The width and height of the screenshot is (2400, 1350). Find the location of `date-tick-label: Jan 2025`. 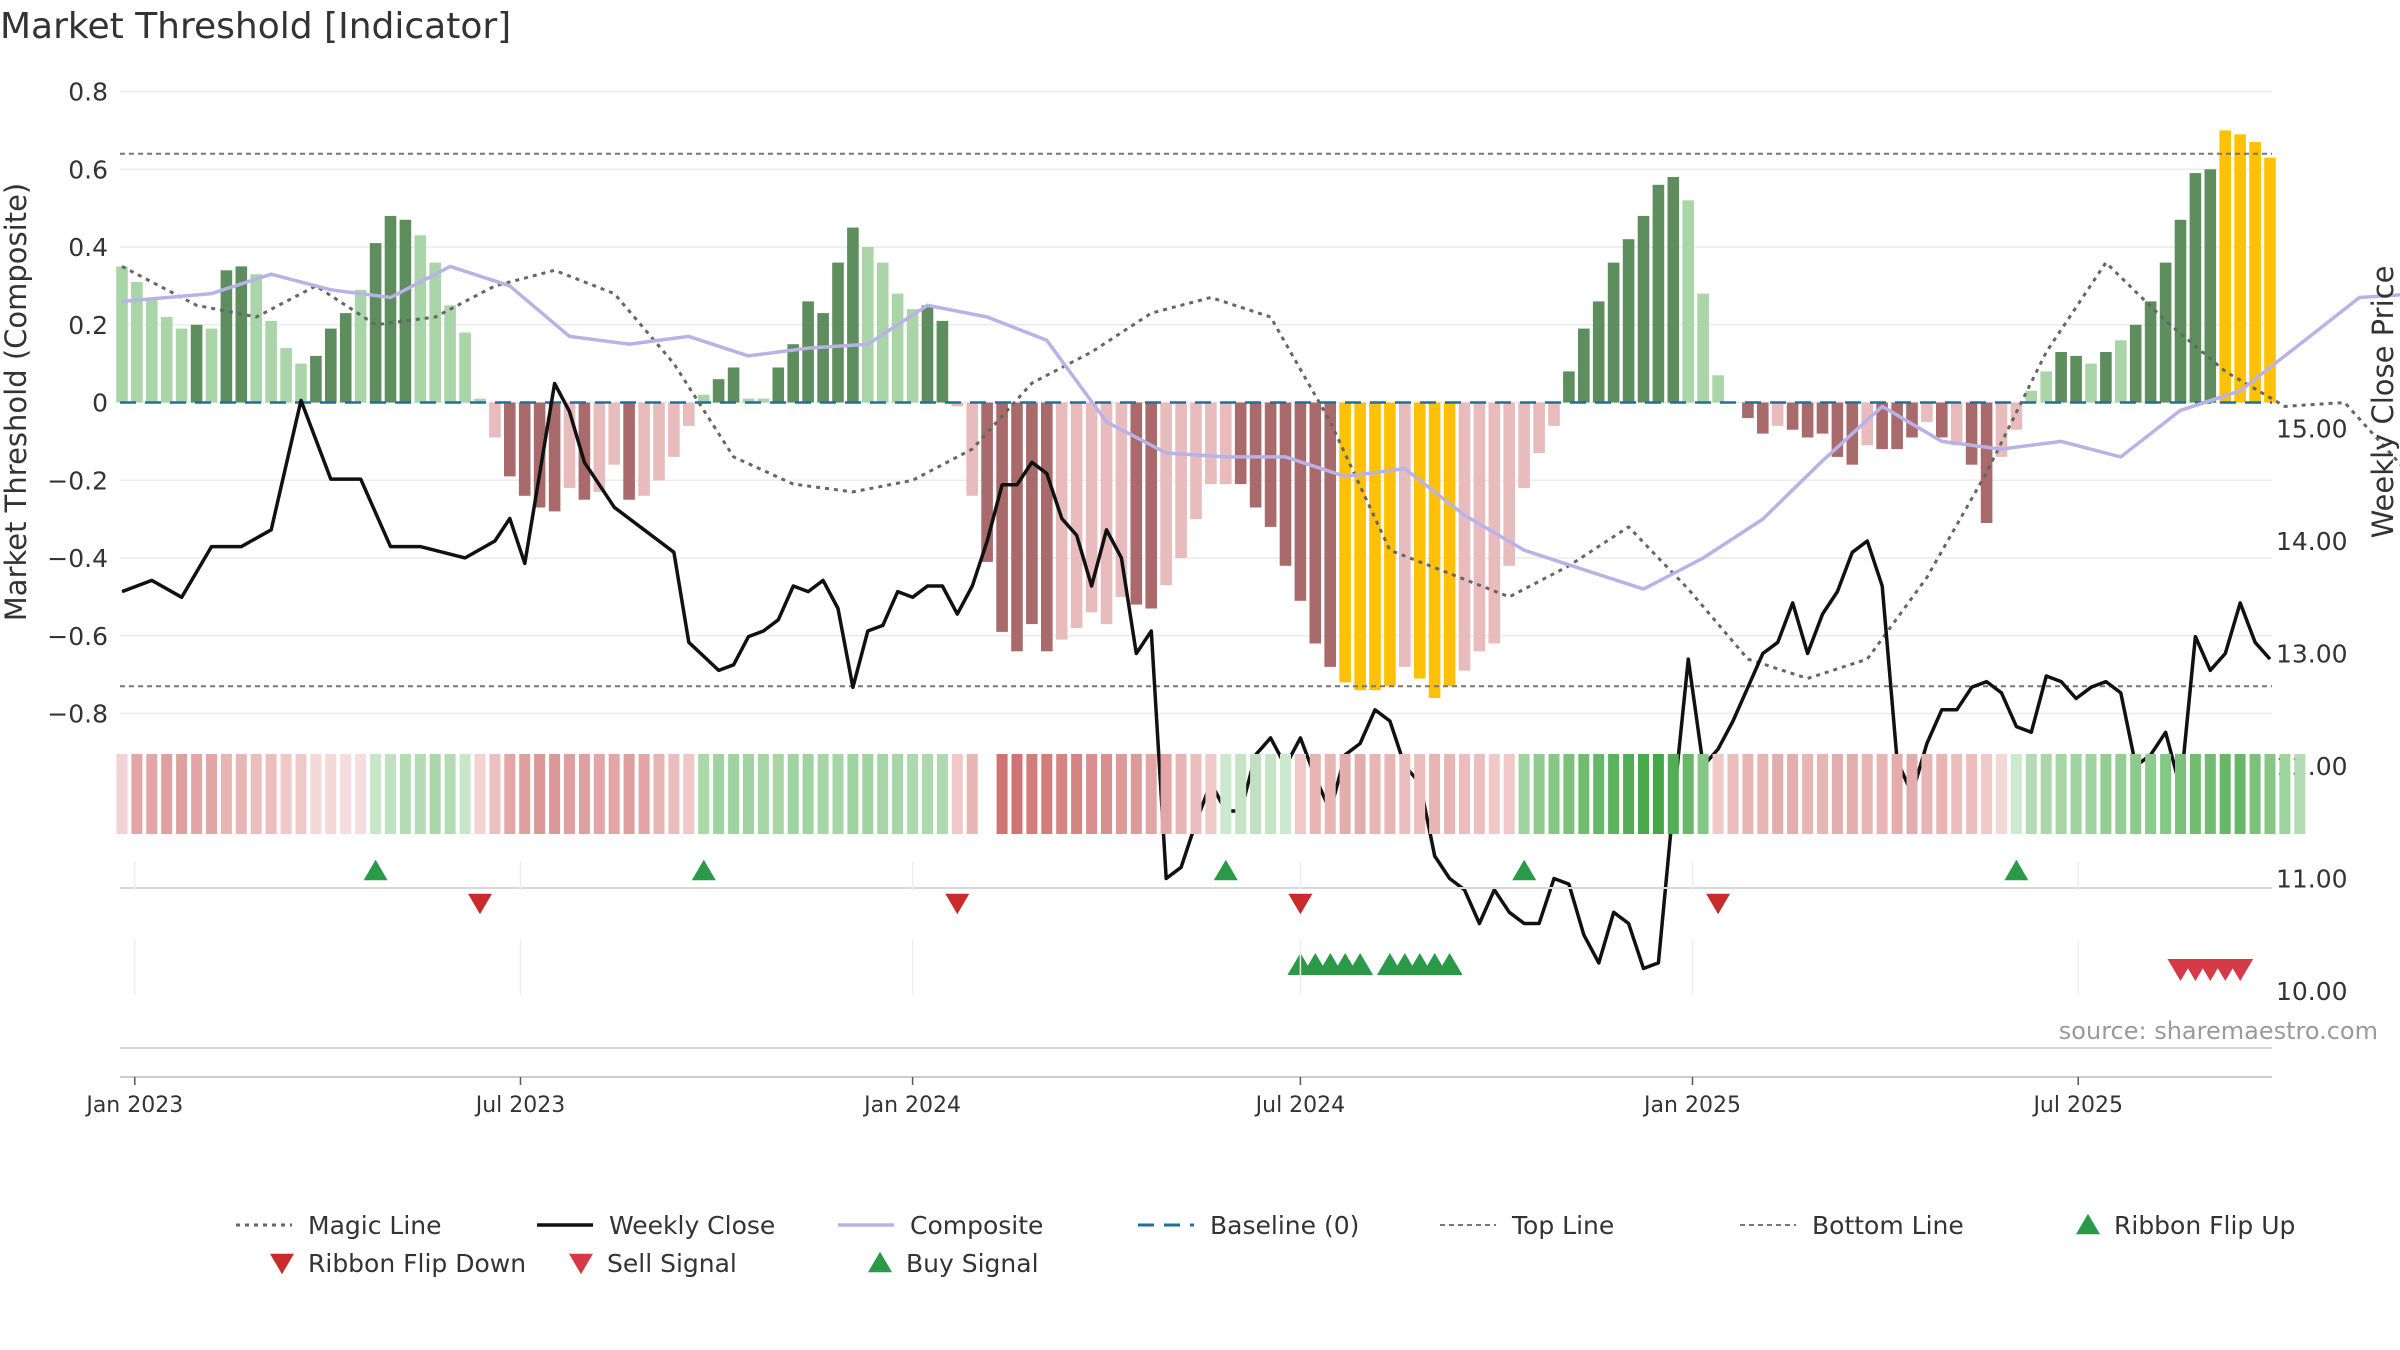

date-tick-label: Jan 2025 is located at coordinates (1691, 1105).